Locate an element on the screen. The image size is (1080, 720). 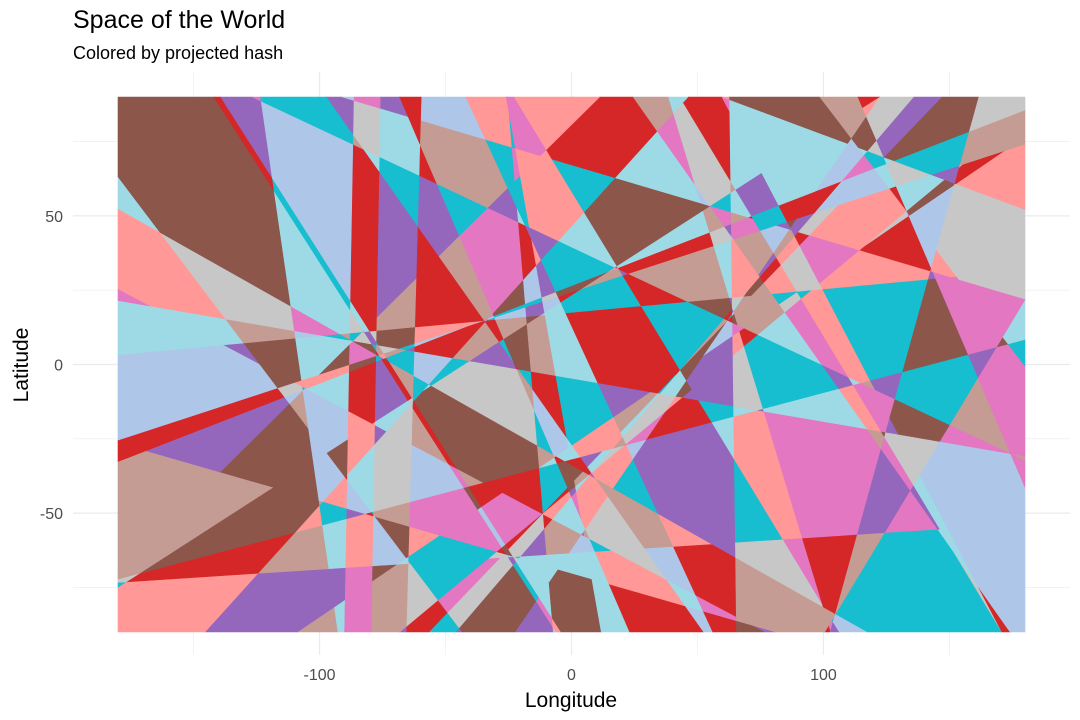
x-tick-label: -100 is located at coordinates (320, 675).